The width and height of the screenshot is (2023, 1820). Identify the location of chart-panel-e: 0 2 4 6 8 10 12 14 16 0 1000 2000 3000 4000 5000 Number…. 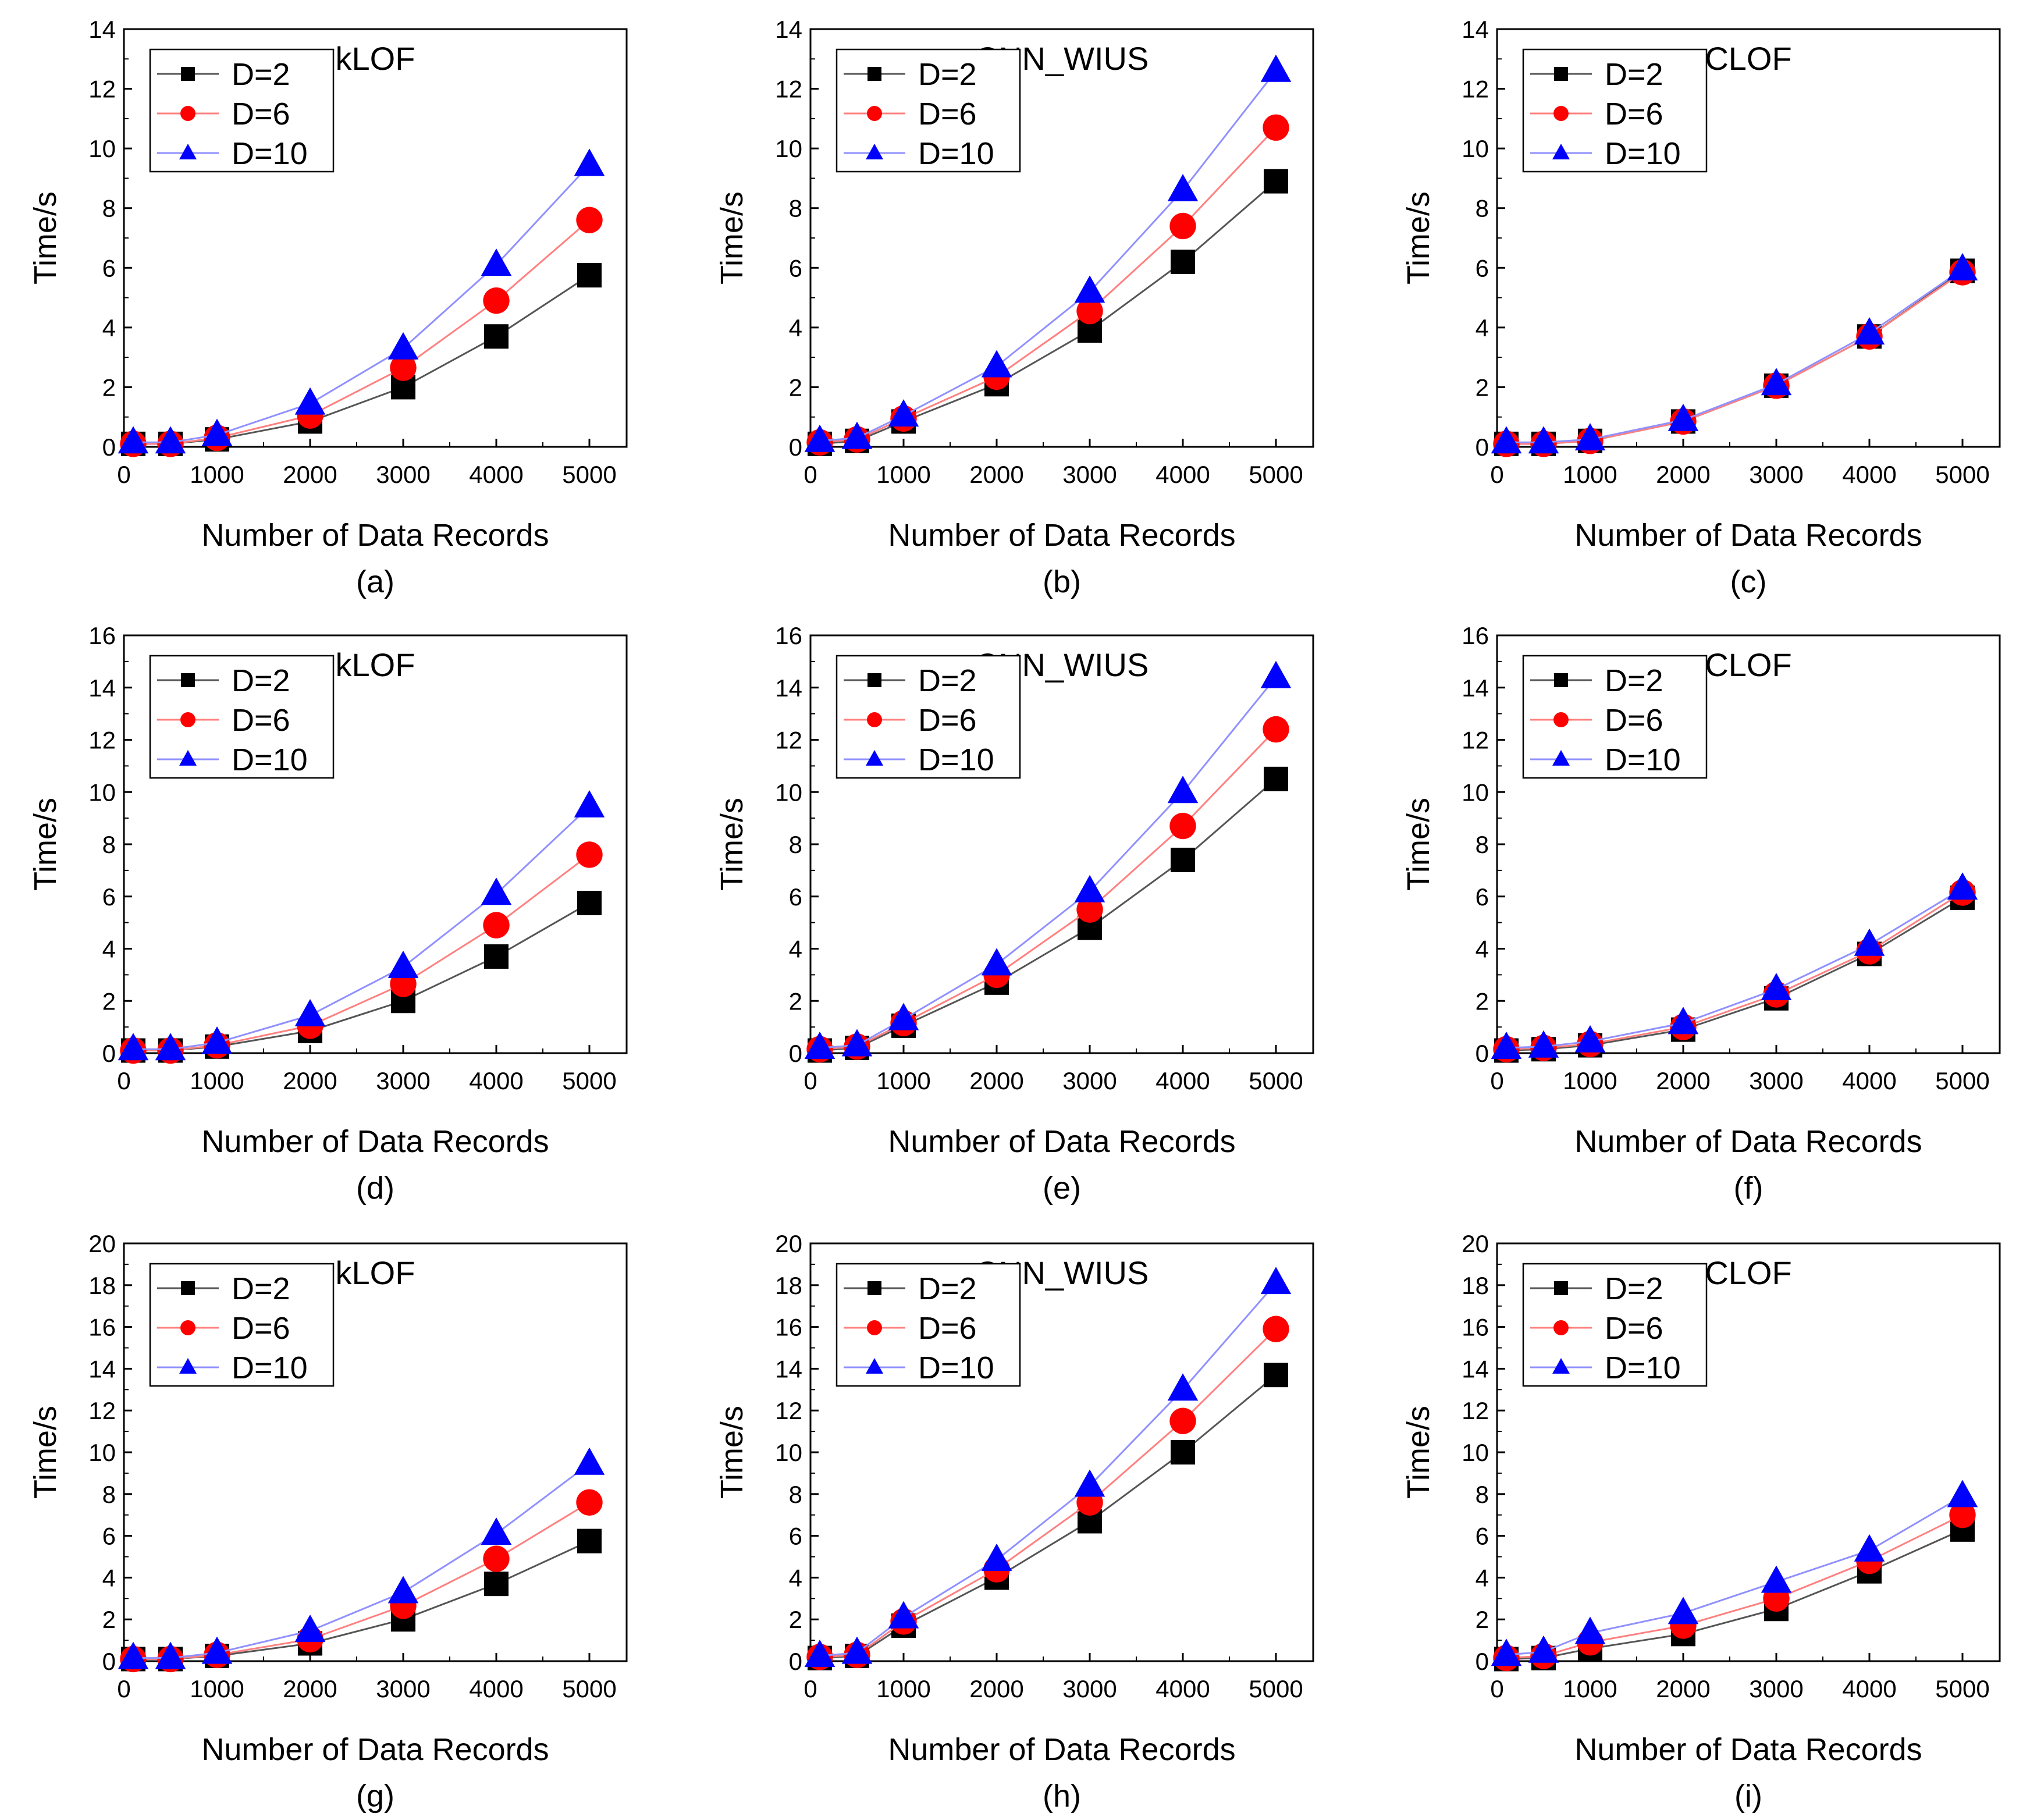
(1014, 914).